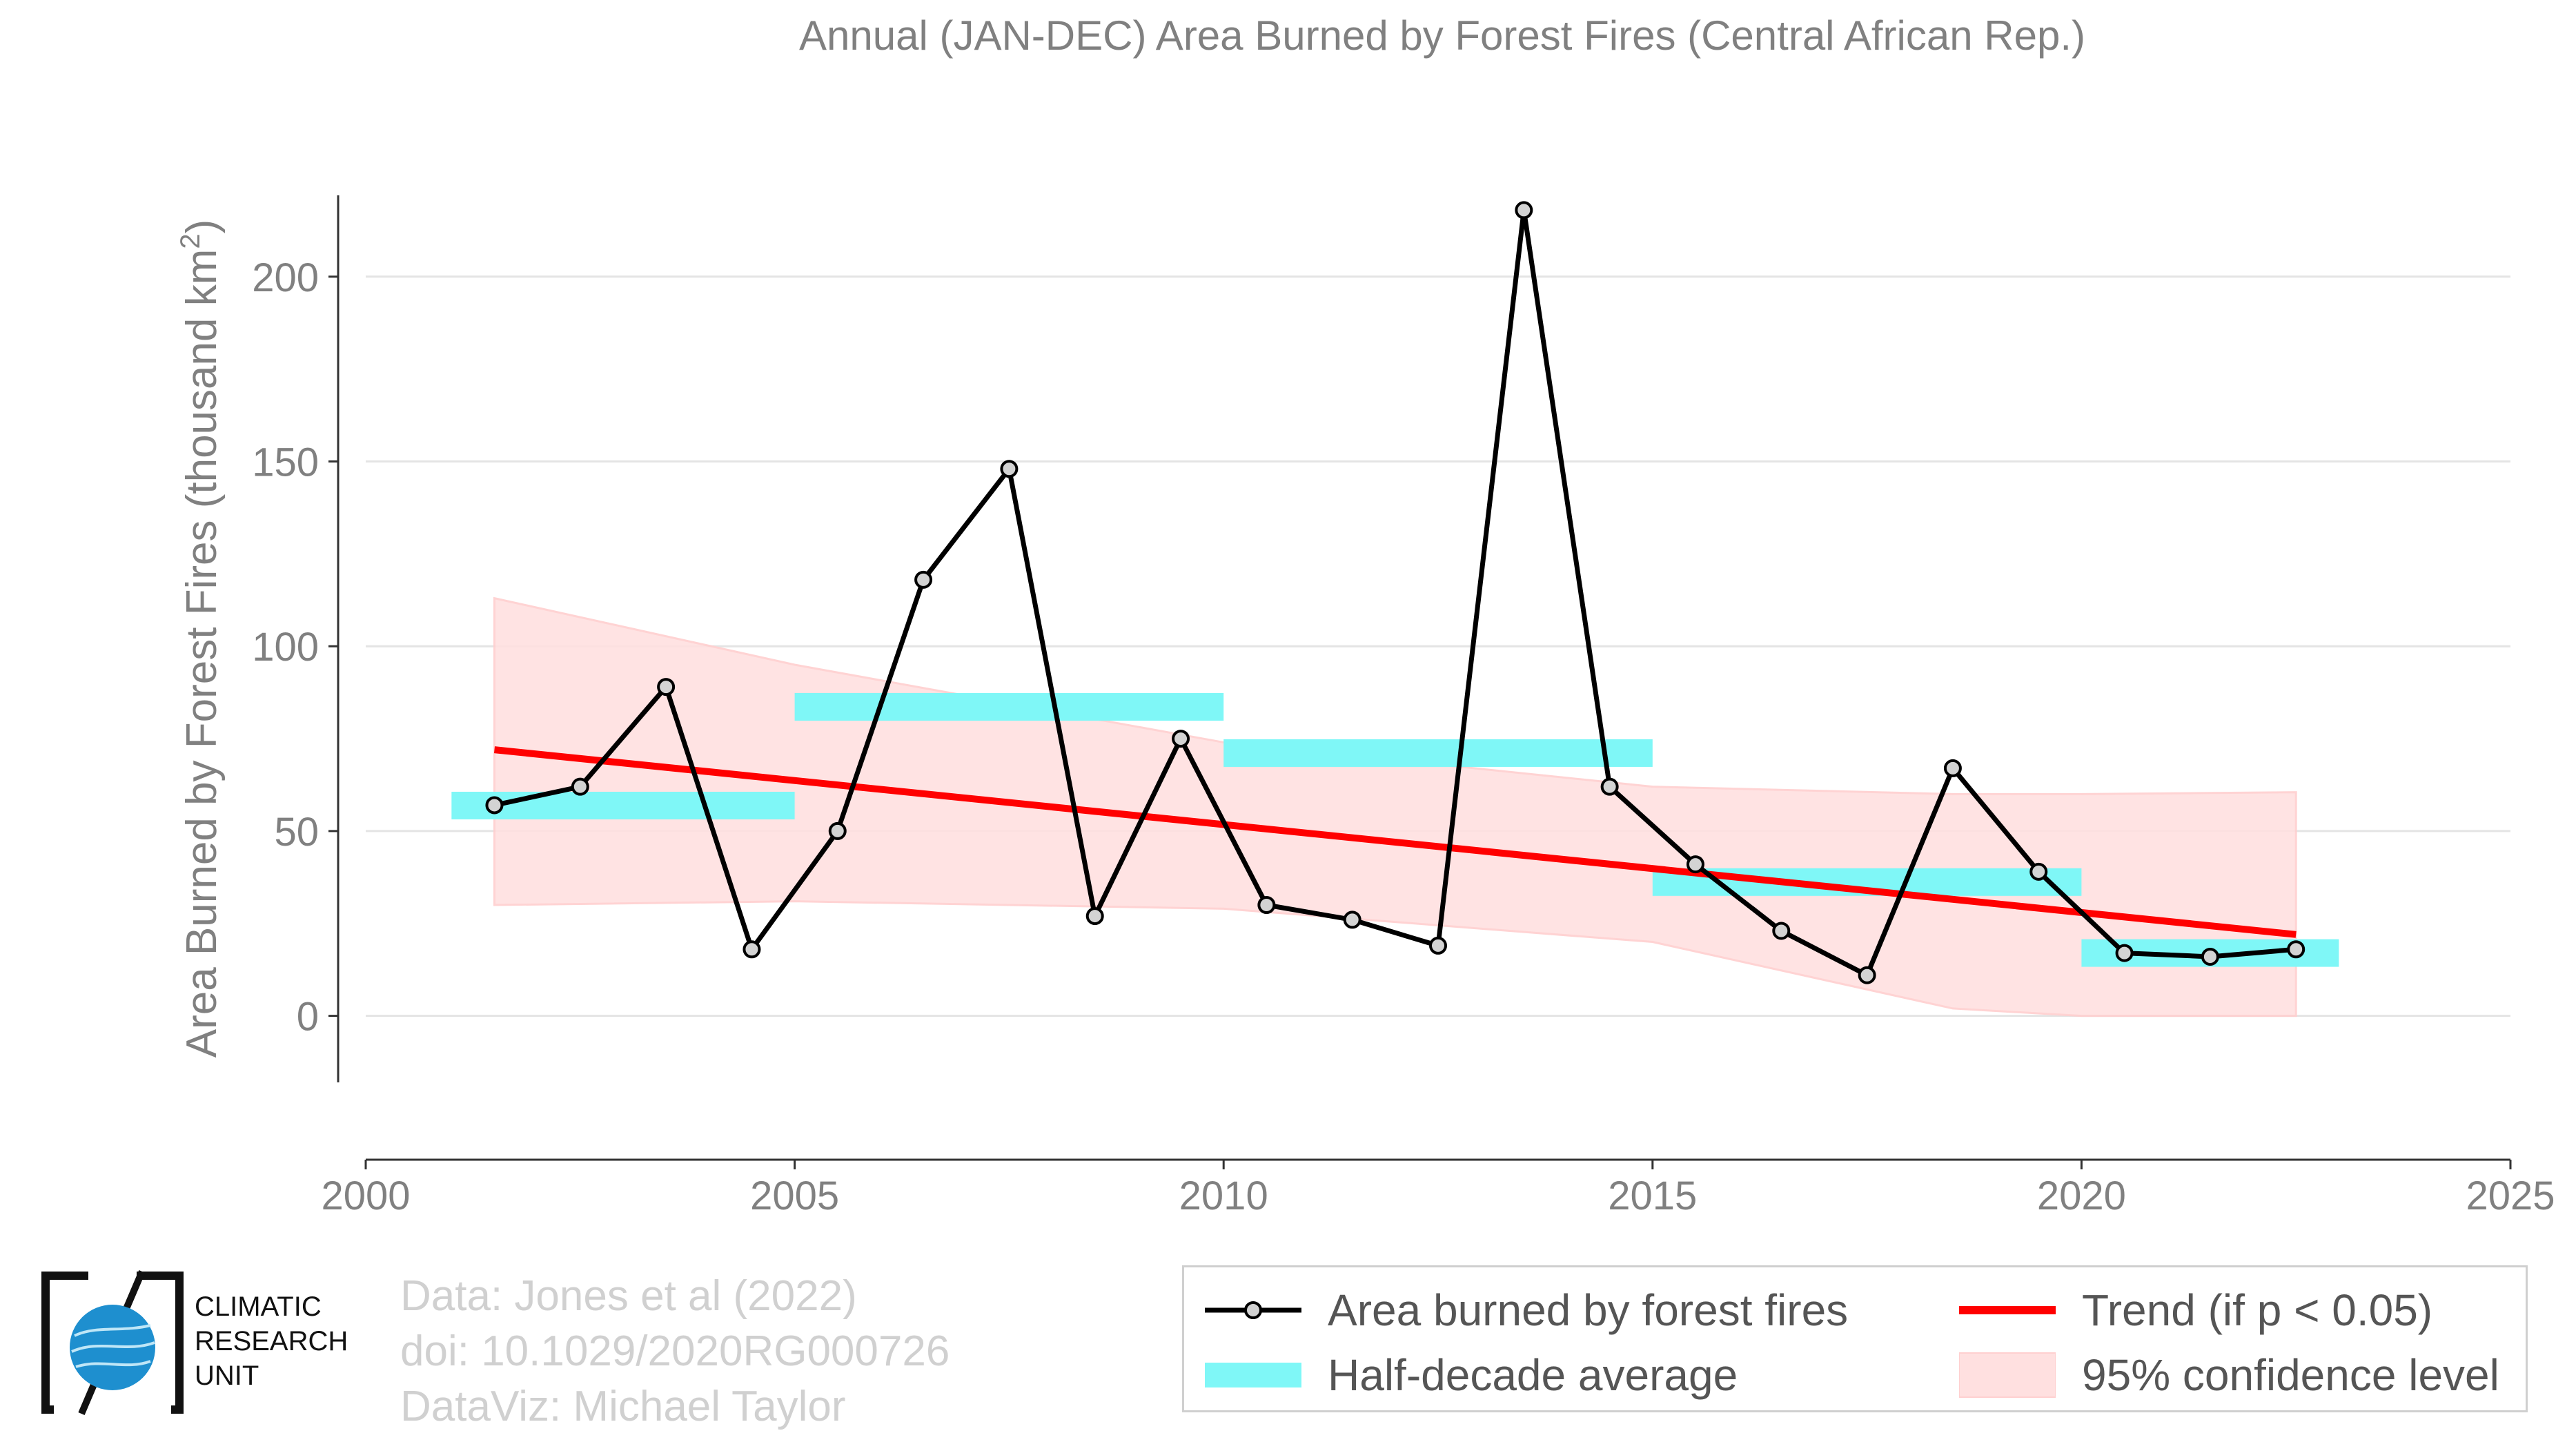 This screenshot has height=1451, width=2576. I want to click on data-point-2008.5, so click(1094, 916).